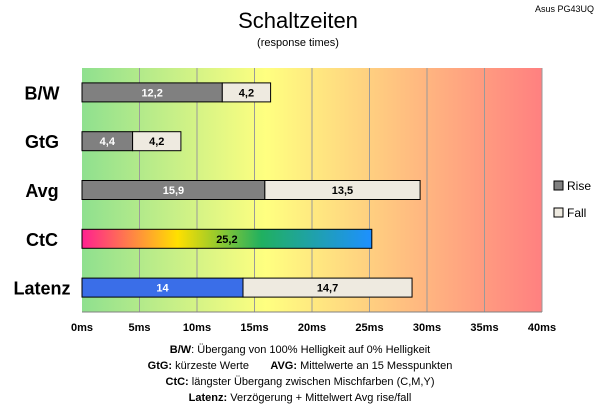 The image size is (600, 415). I want to click on device-label: Asus PG43UQ, so click(564, 9).